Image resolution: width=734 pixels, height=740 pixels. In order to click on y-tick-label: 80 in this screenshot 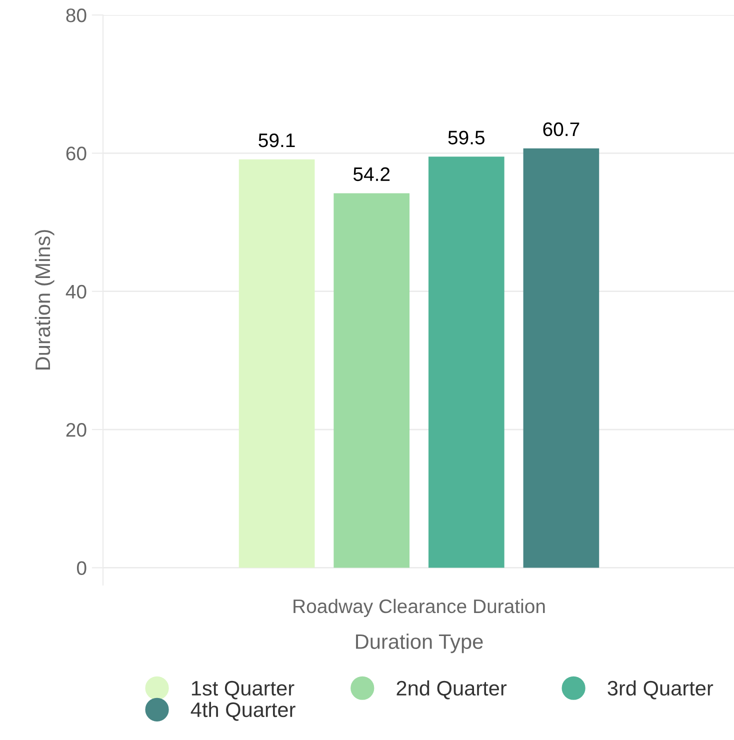, I will do `click(76, 15)`.